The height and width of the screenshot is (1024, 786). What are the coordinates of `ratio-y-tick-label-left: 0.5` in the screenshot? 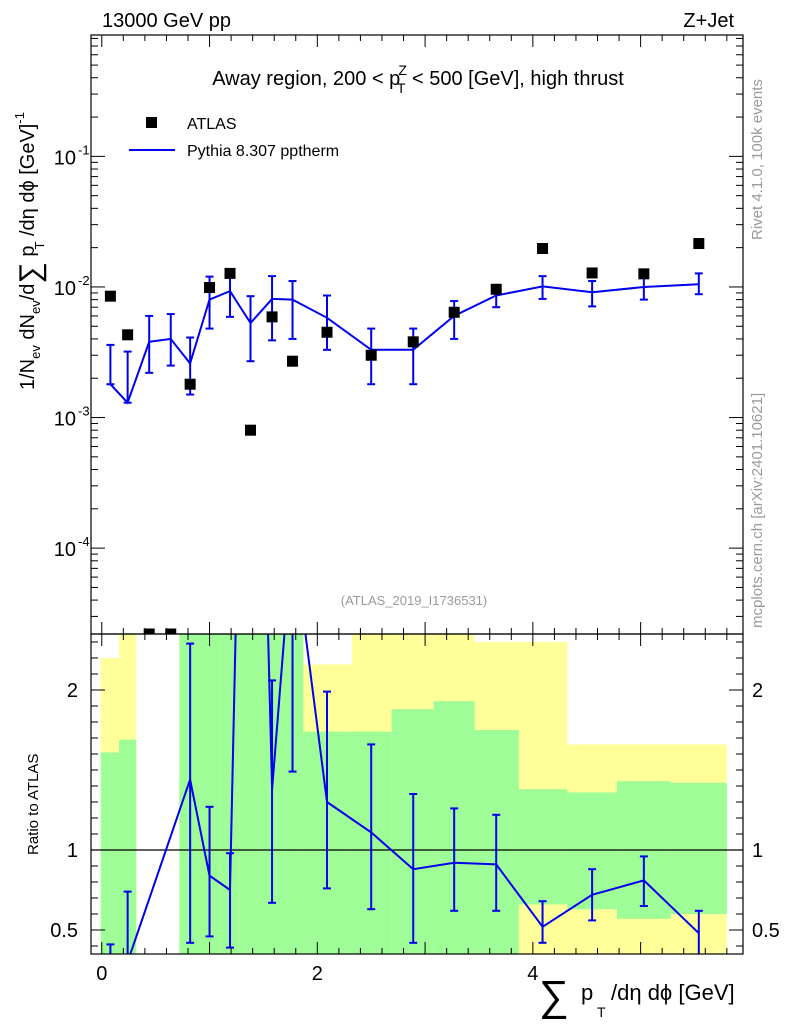 It's located at (64, 931).